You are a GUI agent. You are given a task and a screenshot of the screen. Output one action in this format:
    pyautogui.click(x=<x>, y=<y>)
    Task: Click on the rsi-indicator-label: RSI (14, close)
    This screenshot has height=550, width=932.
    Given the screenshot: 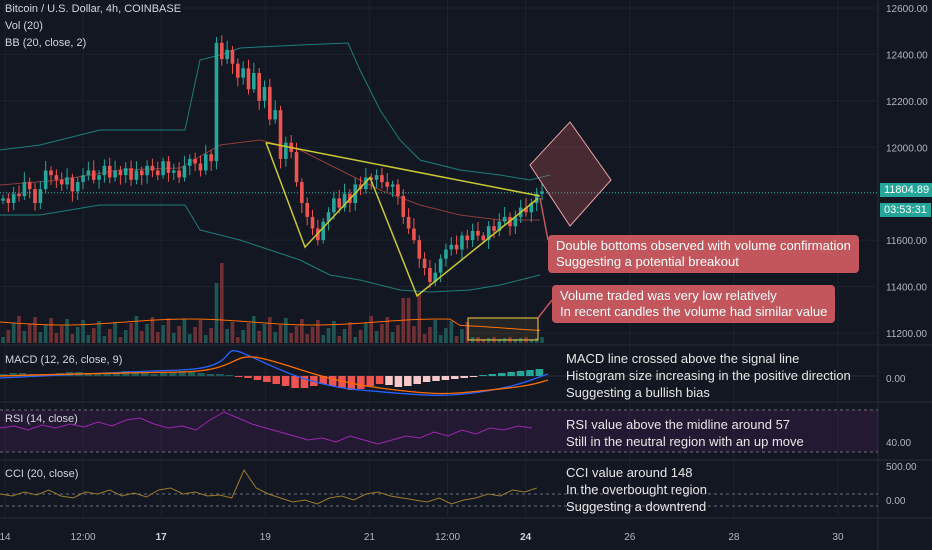 What is the action you would take?
    pyautogui.click(x=41, y=419)
    